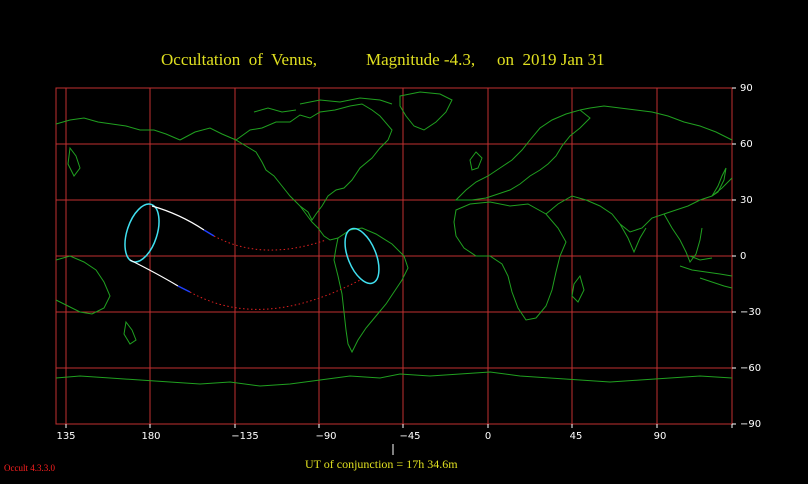 The height and width of the screenshot is (484, 808). Describe the element at coordinates (151, 436) in the screenshot. I see `lon-label-180: 180` at that location.